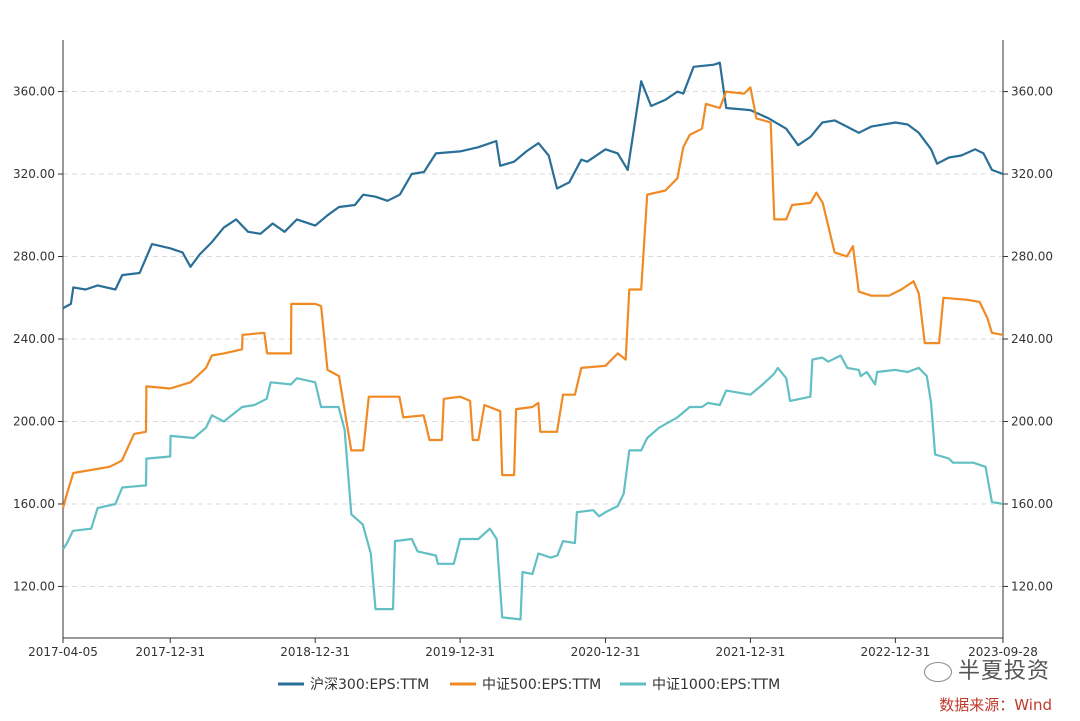 Image resolution: width=1080 pixels, height=721 pixels. What do you see at coordinates (34, 339) in the screenshot?
I see `y-tick-label-left: 240.00` at bounding box center [34, 339].